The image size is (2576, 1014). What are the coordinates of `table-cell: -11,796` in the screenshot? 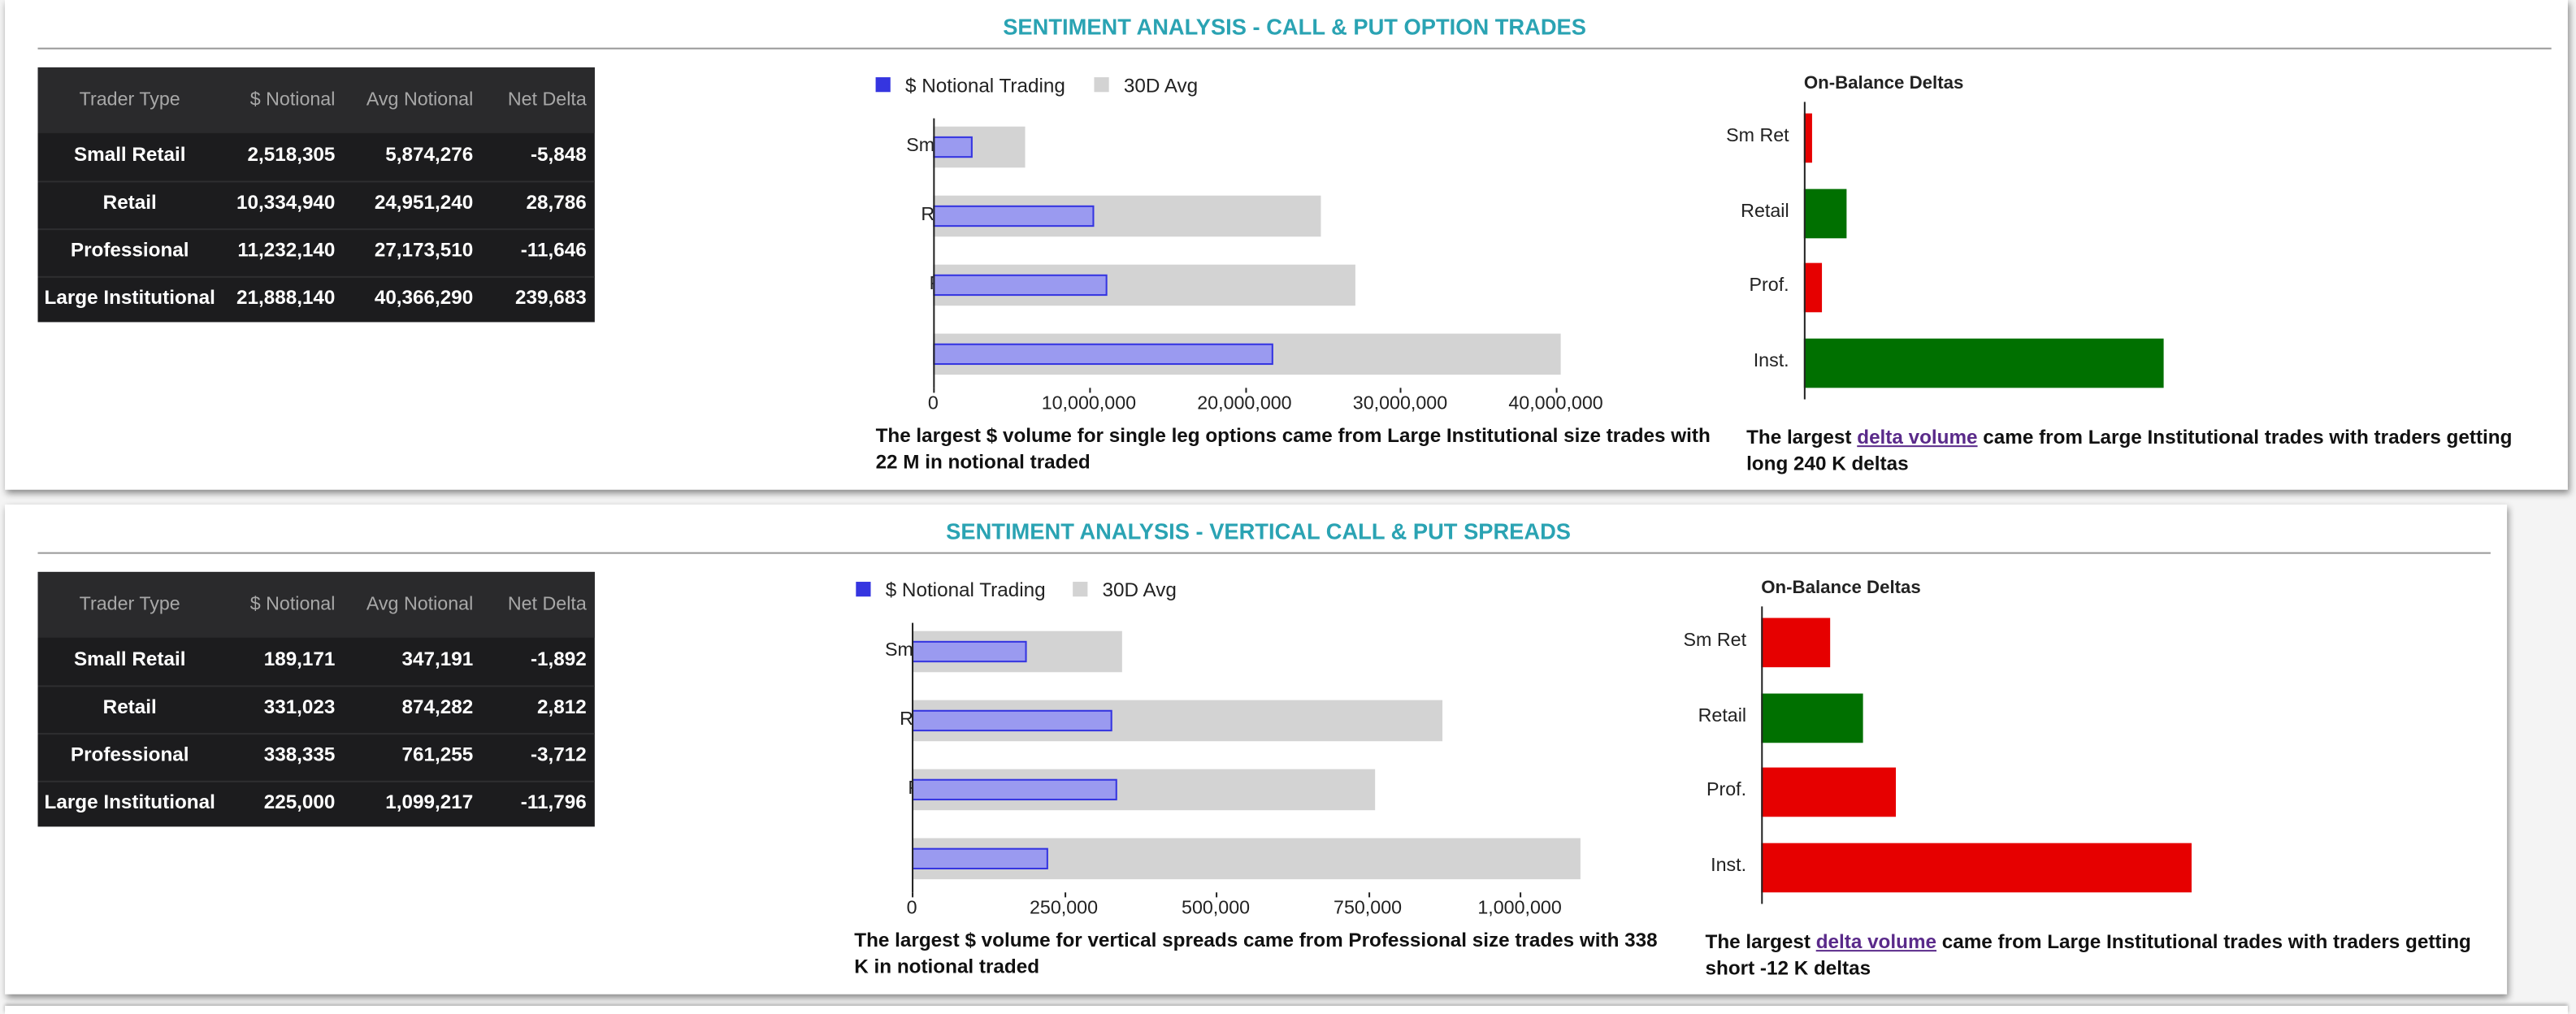 It's located at (553, 802).